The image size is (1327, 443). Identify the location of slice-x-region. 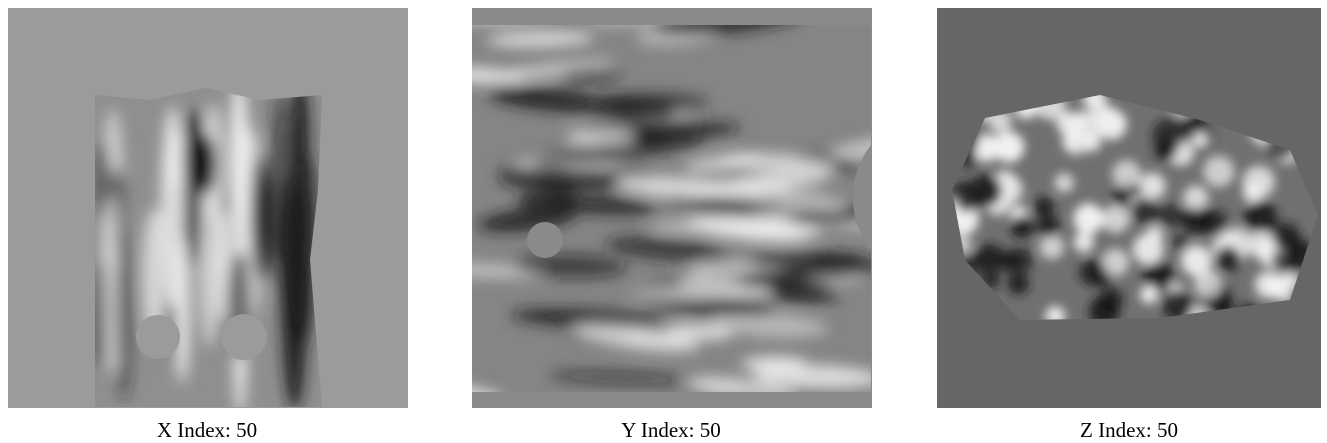
(208, 247).